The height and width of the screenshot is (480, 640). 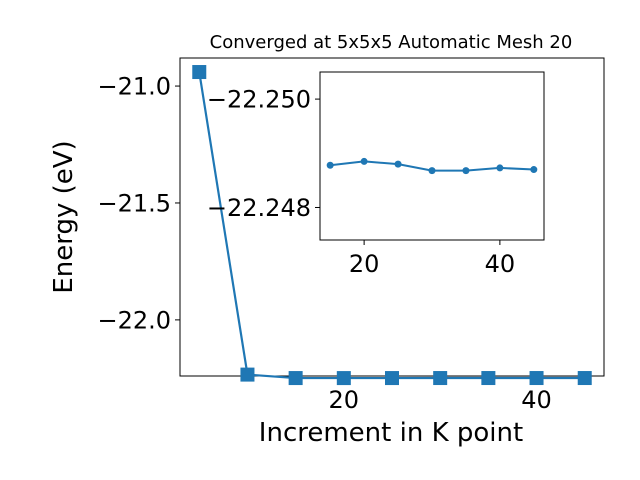 I want to click on inset-y-tick-label: −22.250, so click(x=259, y=100).